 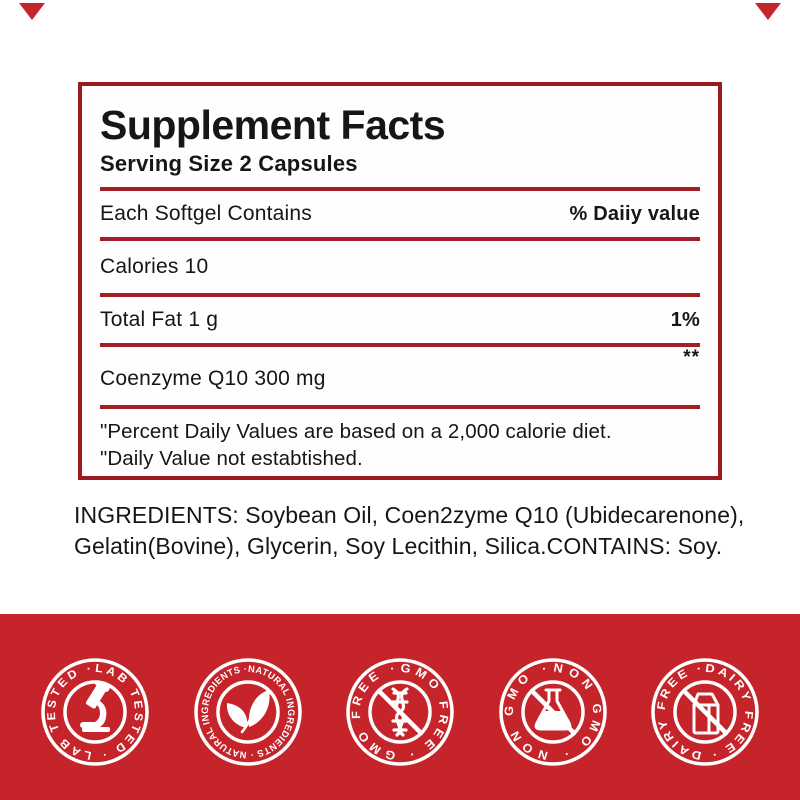 What do you see at coordinates (213, 379) in the screenshot?
I see `coq10-label: Coenzyme Q10 300 mg` at bounding box center [213, 379].